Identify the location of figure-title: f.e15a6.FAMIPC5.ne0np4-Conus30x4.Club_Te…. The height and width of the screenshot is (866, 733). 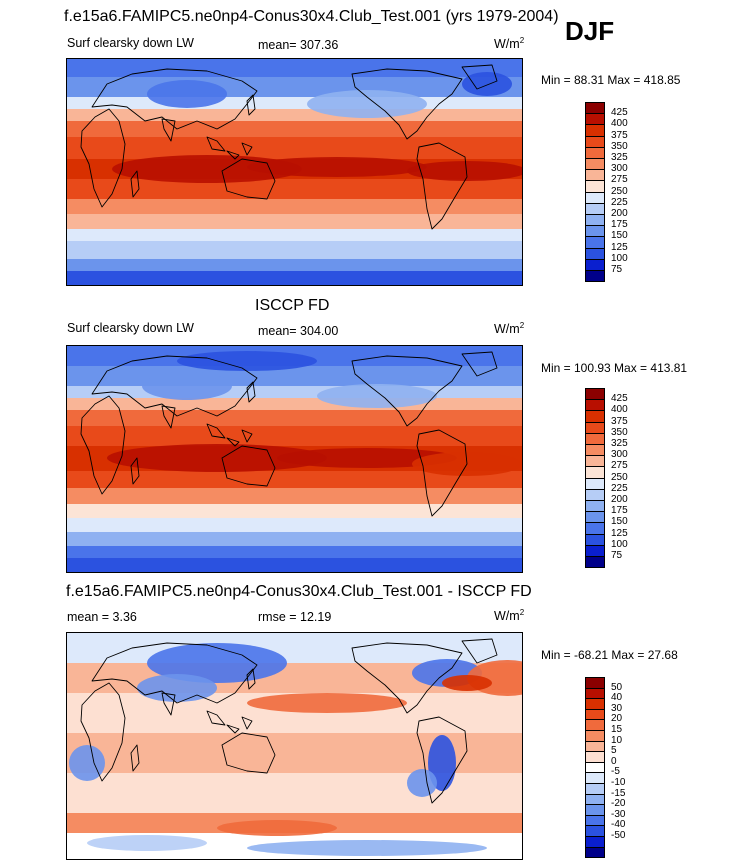
(311, 16).